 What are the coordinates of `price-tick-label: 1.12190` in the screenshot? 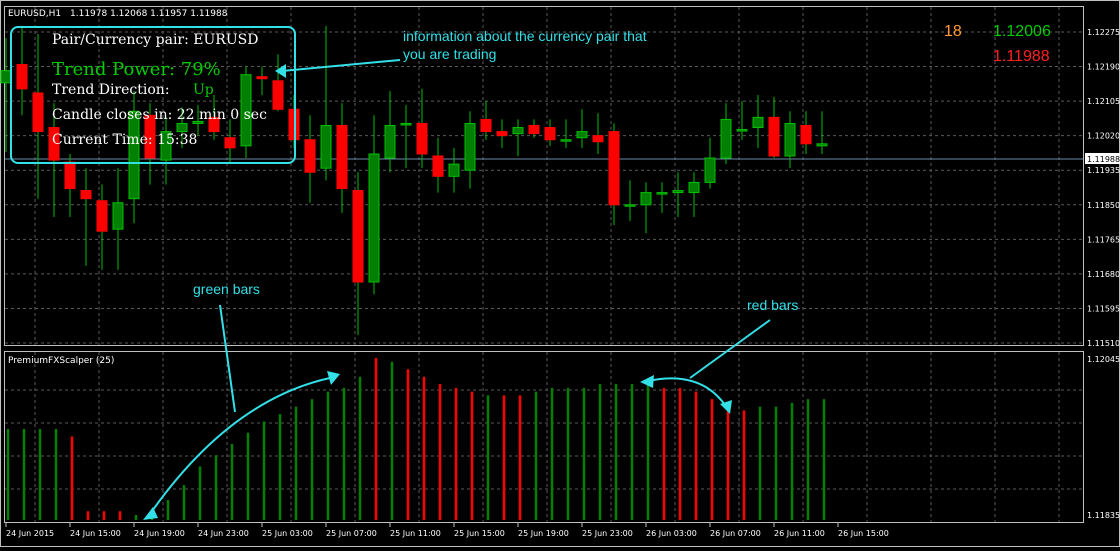 It's located at (1103, 67).